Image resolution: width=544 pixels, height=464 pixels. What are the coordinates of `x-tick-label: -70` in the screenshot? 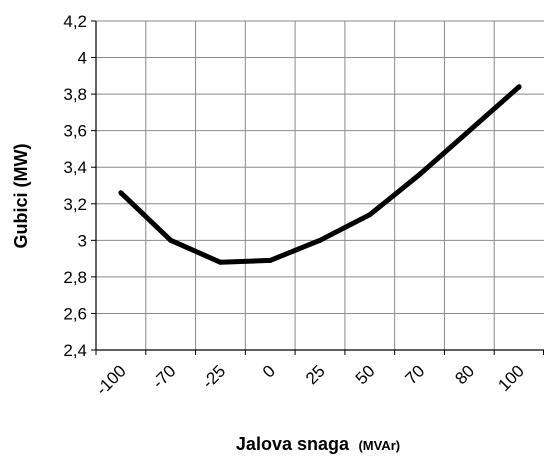 It's located at (164, 376).